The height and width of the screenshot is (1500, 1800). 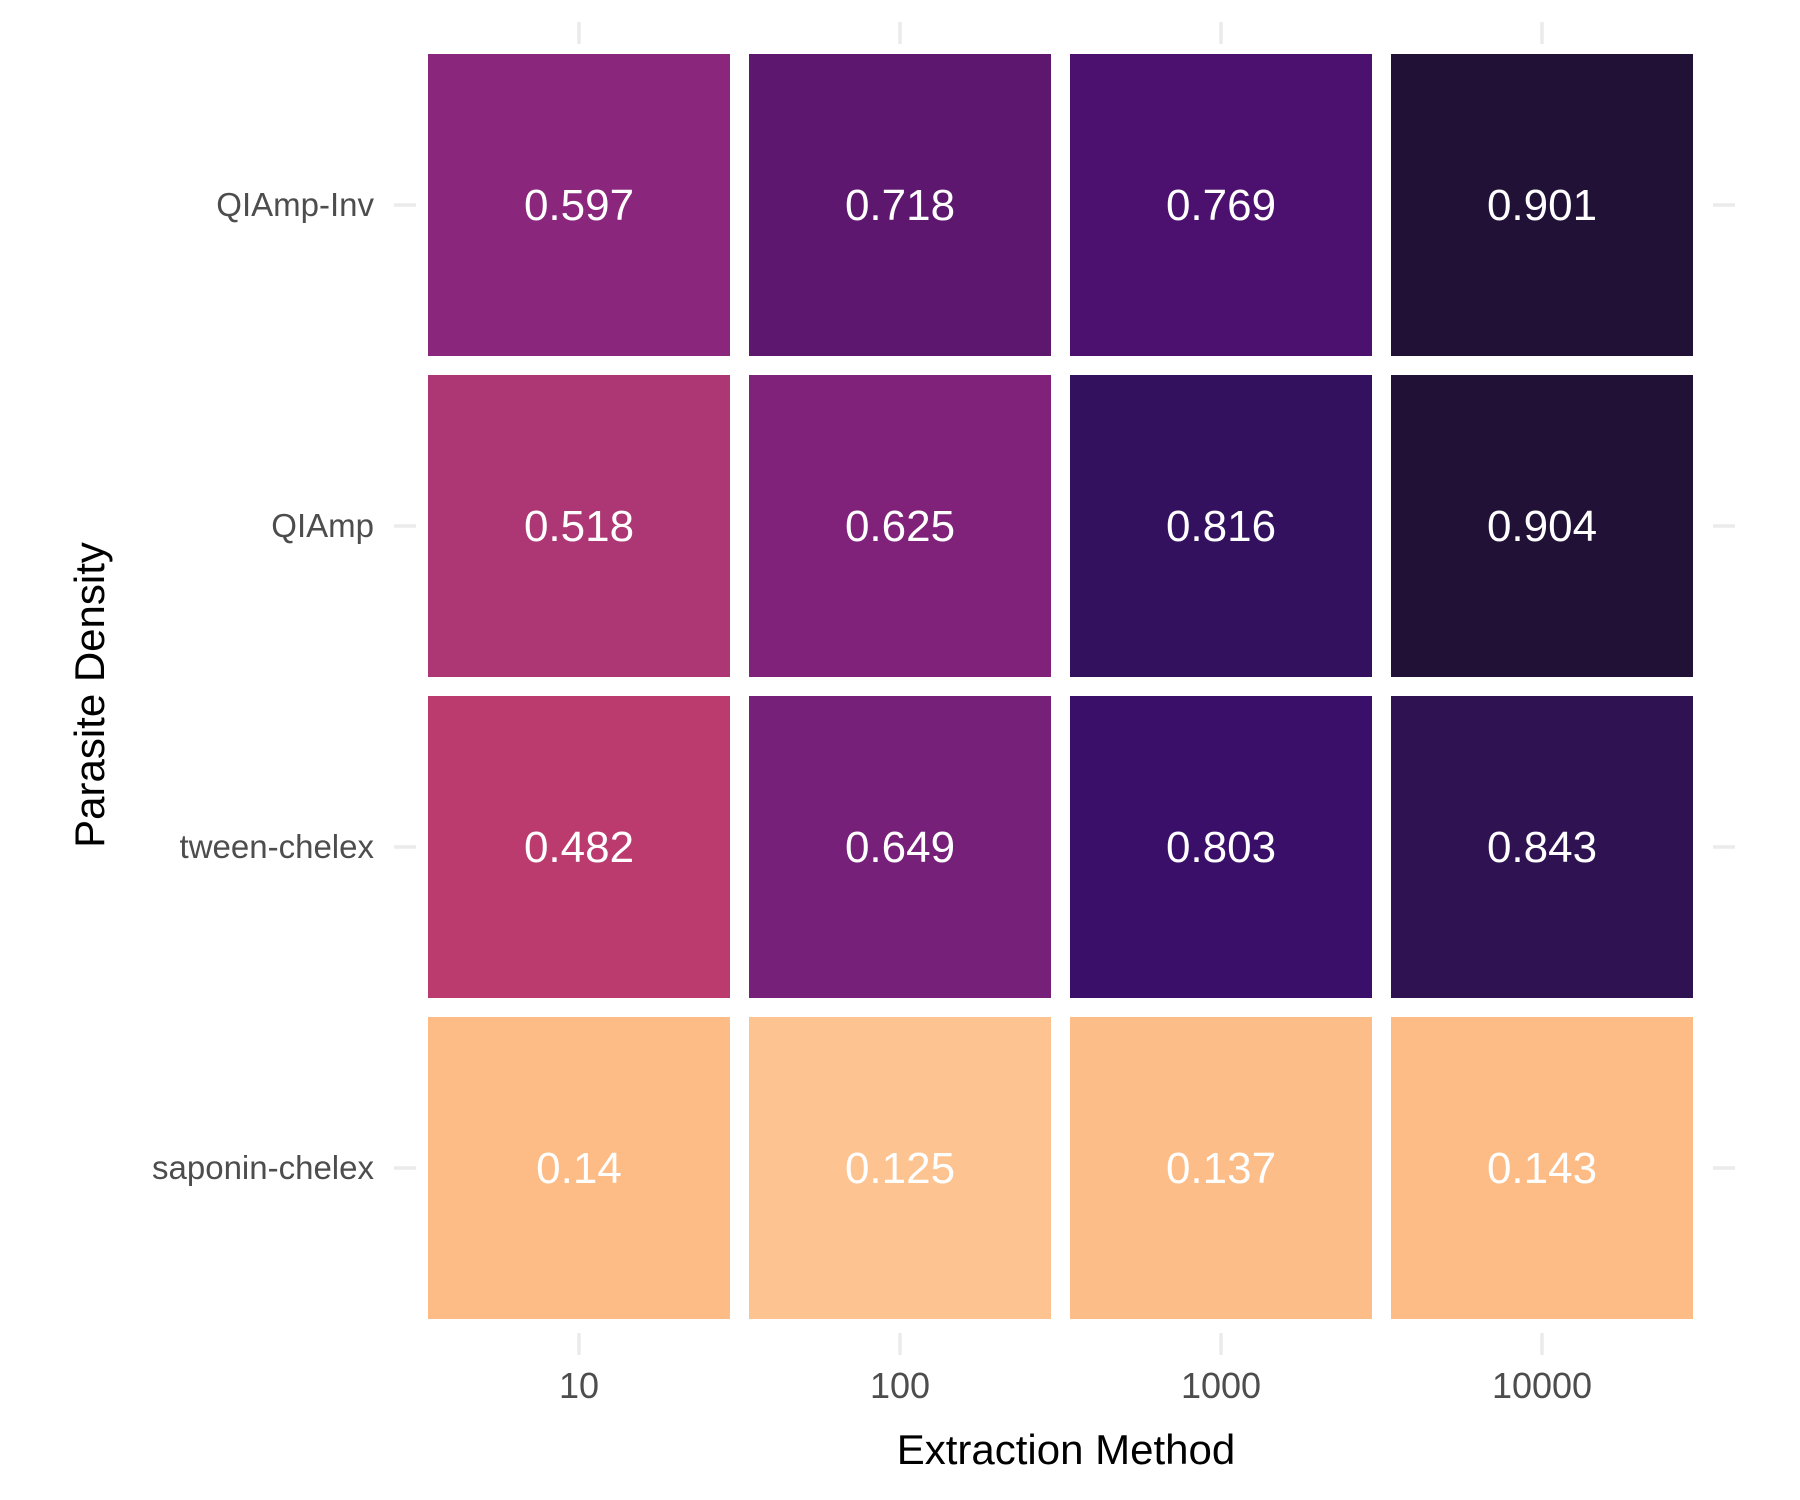 I want to click on x-axis-title: Extraction Method, so click(x=1066, y=1449).